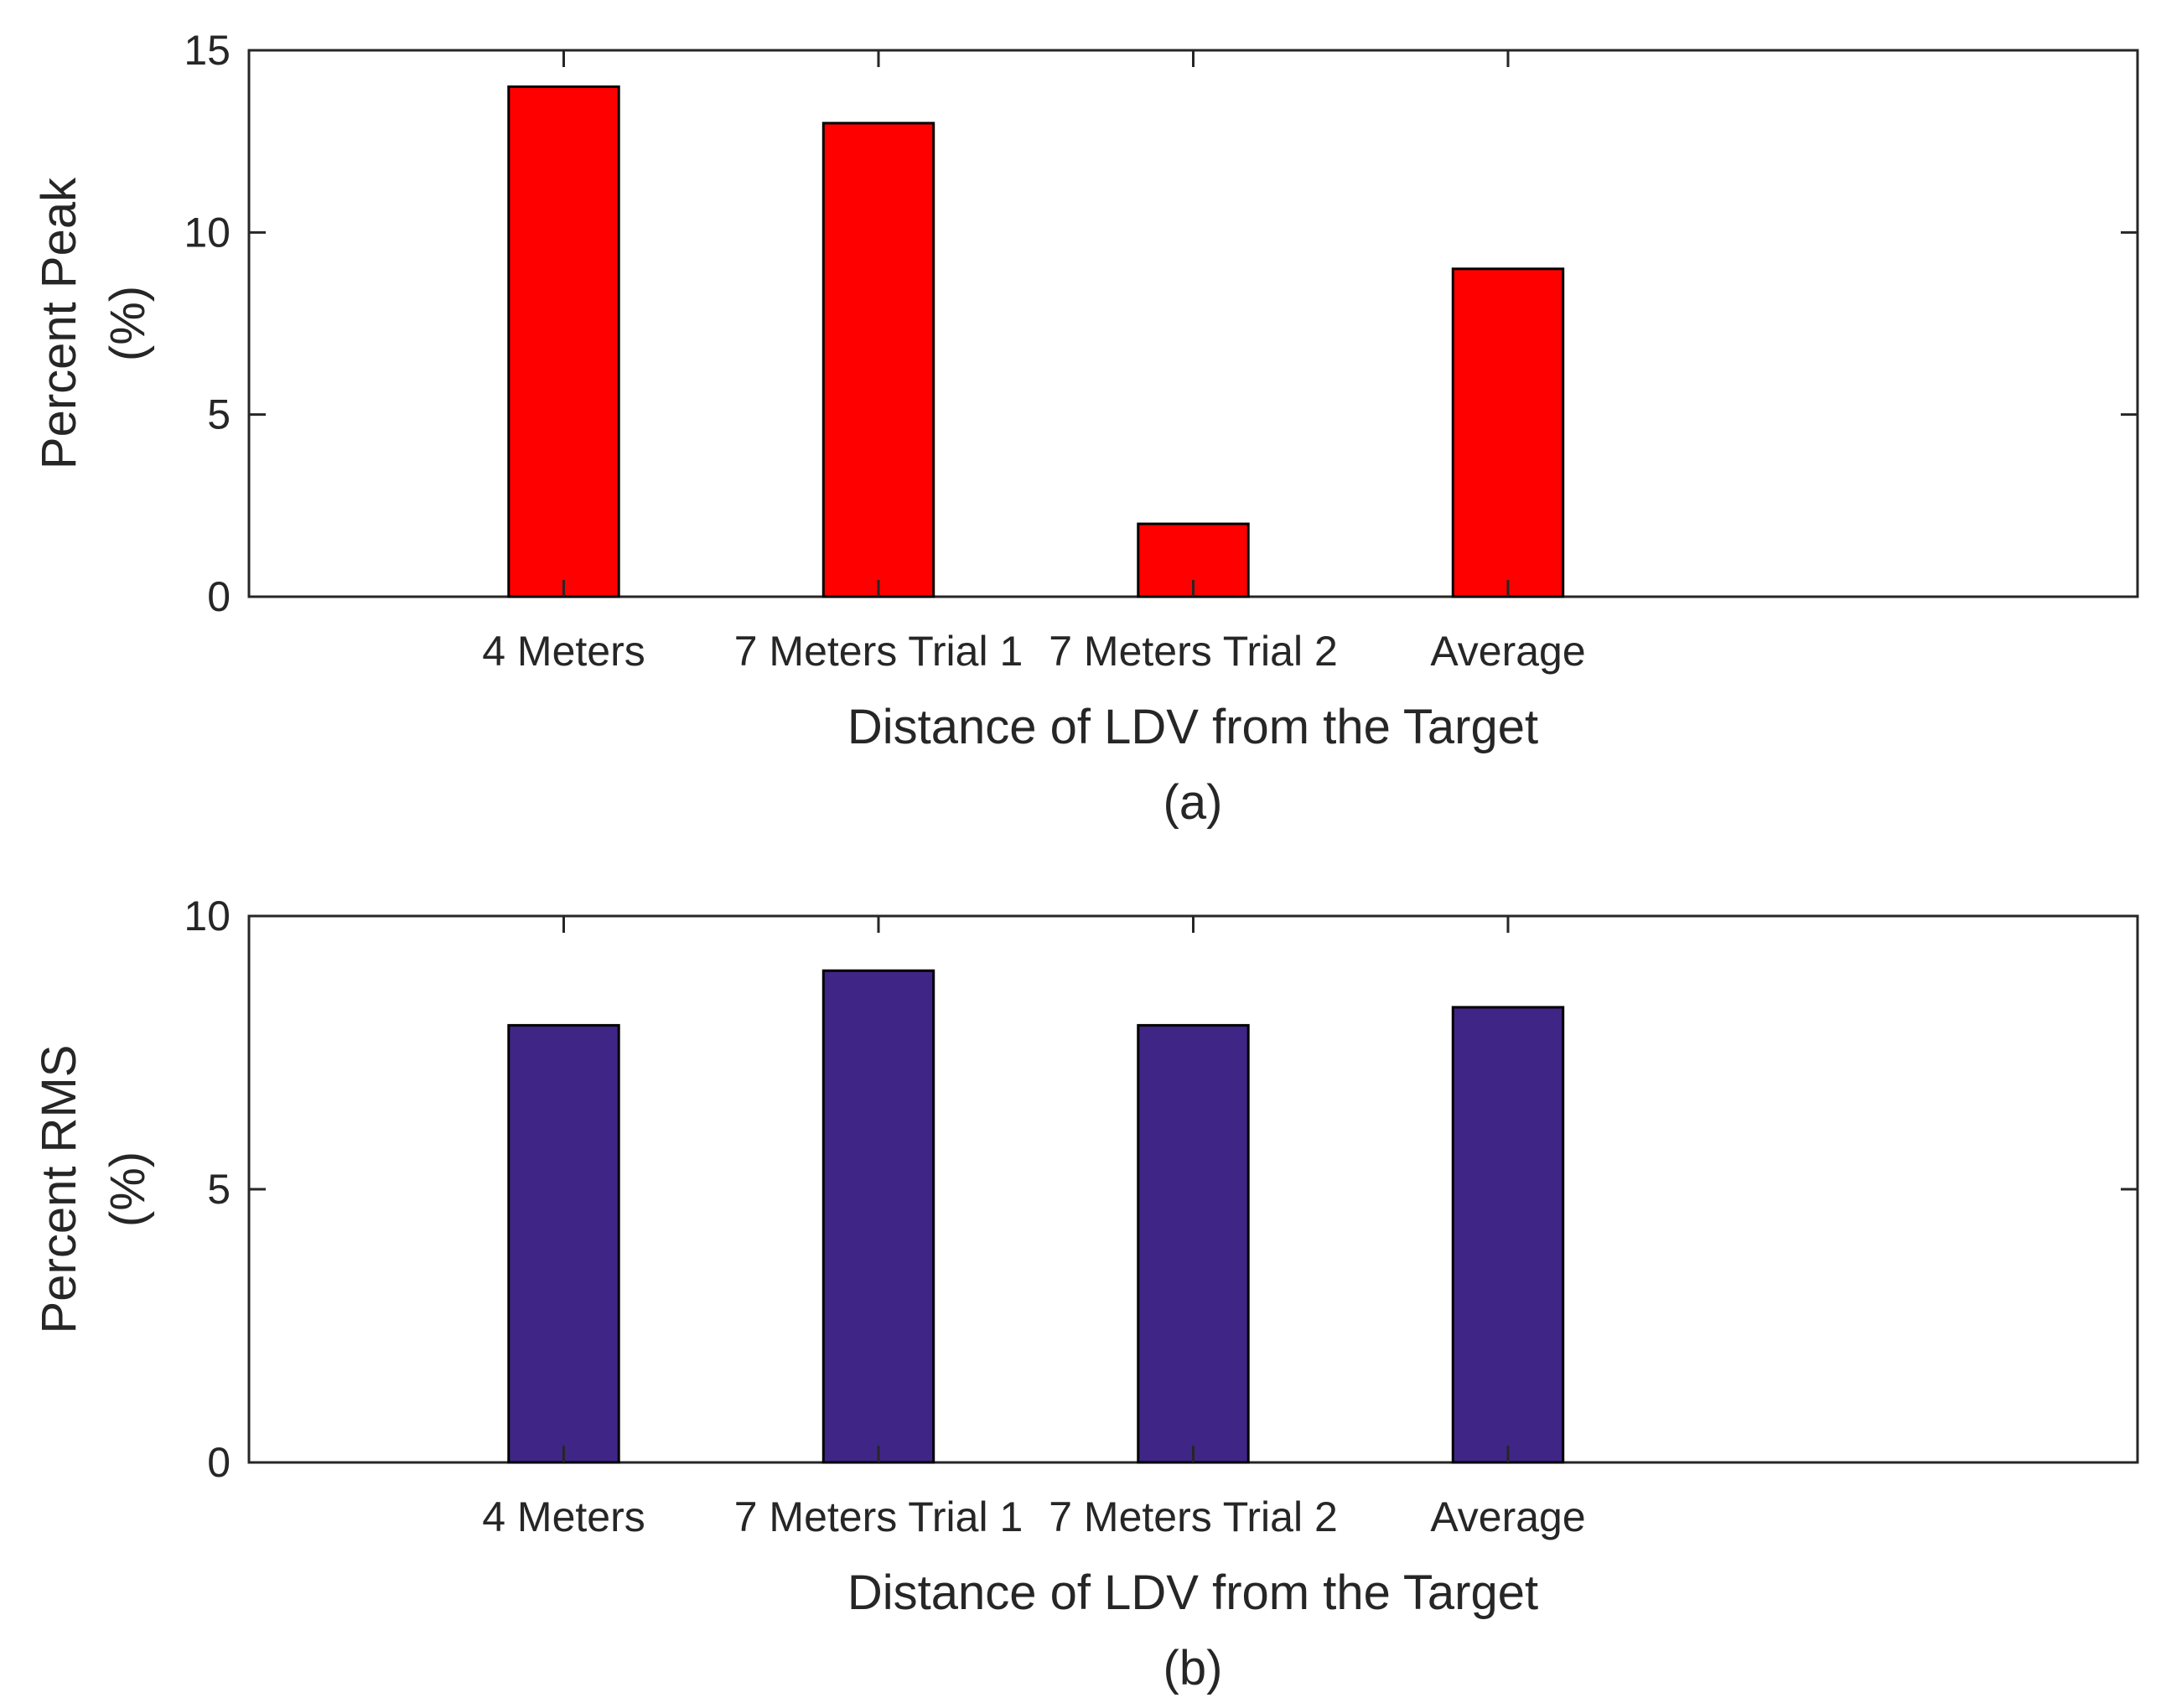 The height and width of the screenshot is (1708, 2161). What do you see at coordinates (207, 51) in the screenshot?
I see `y-tick-label: 15` at bounding box center [207, 51].